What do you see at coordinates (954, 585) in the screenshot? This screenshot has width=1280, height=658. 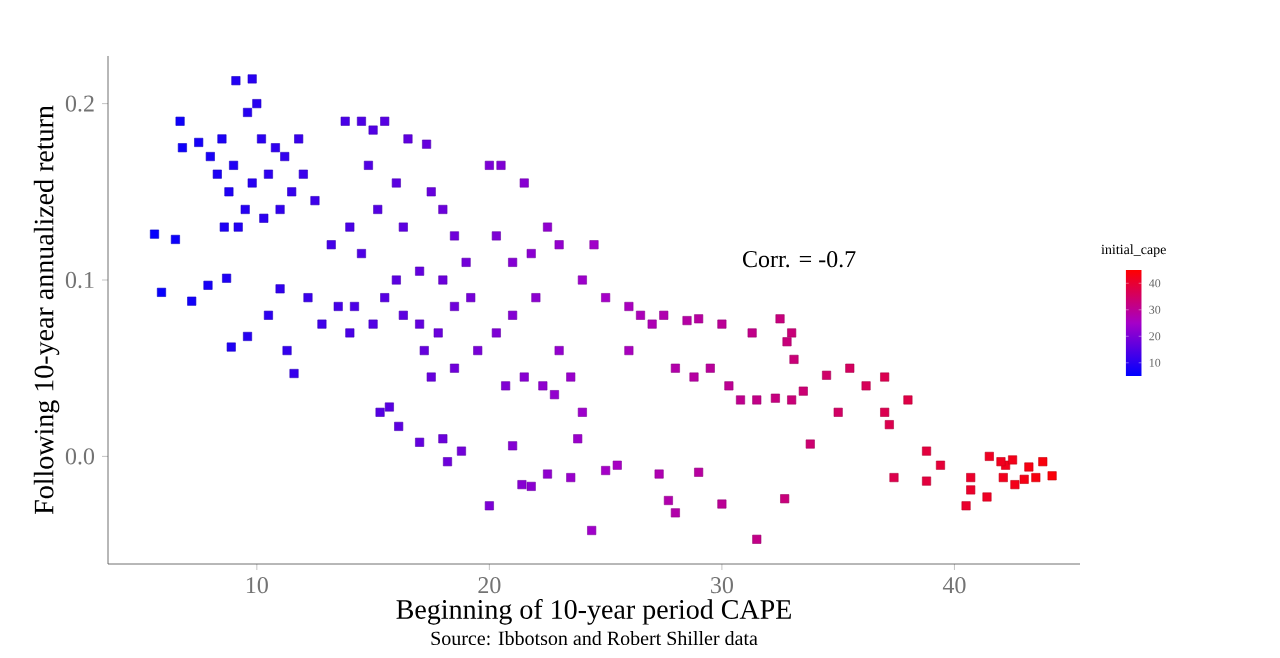 I see `x-tick-label: 40` at bounding box center [954, 585].